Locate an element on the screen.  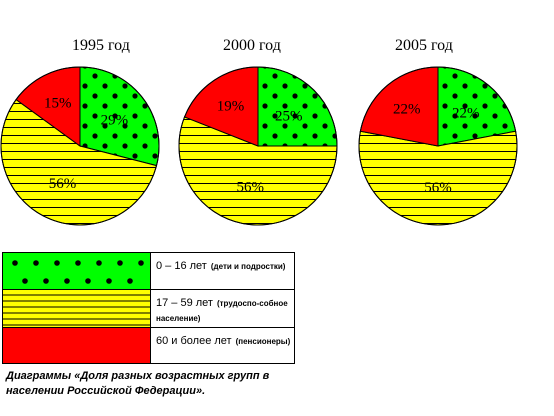
legend-note-children: (дети и подростки) is located at coordinates (248, 266).